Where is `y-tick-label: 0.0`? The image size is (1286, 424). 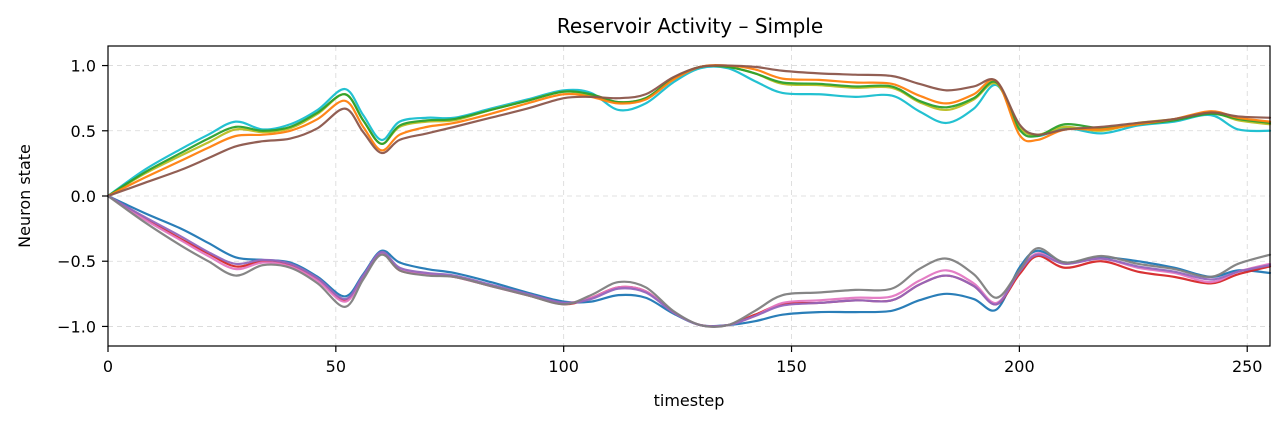
y-tick-label: 0.0 is located at coordinates (83, 196).